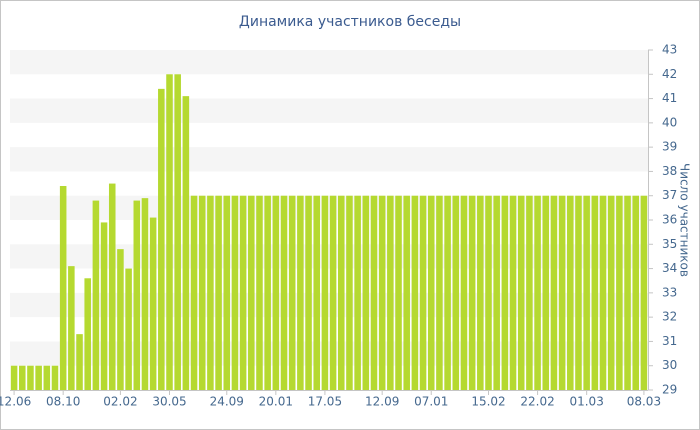  I want to click on x-tick-label: 12.09, so click(382, 402).